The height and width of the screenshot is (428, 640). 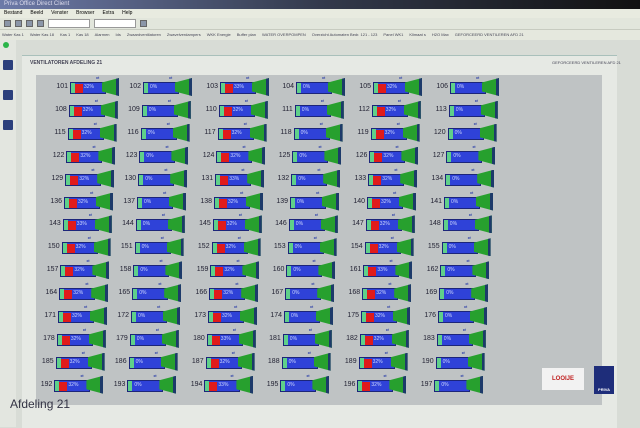 What do you see at coordinates (141, 361) in the screenshot?
I see `ventilator-186: 186 0% ⇄` at bounding box center [141, 361].